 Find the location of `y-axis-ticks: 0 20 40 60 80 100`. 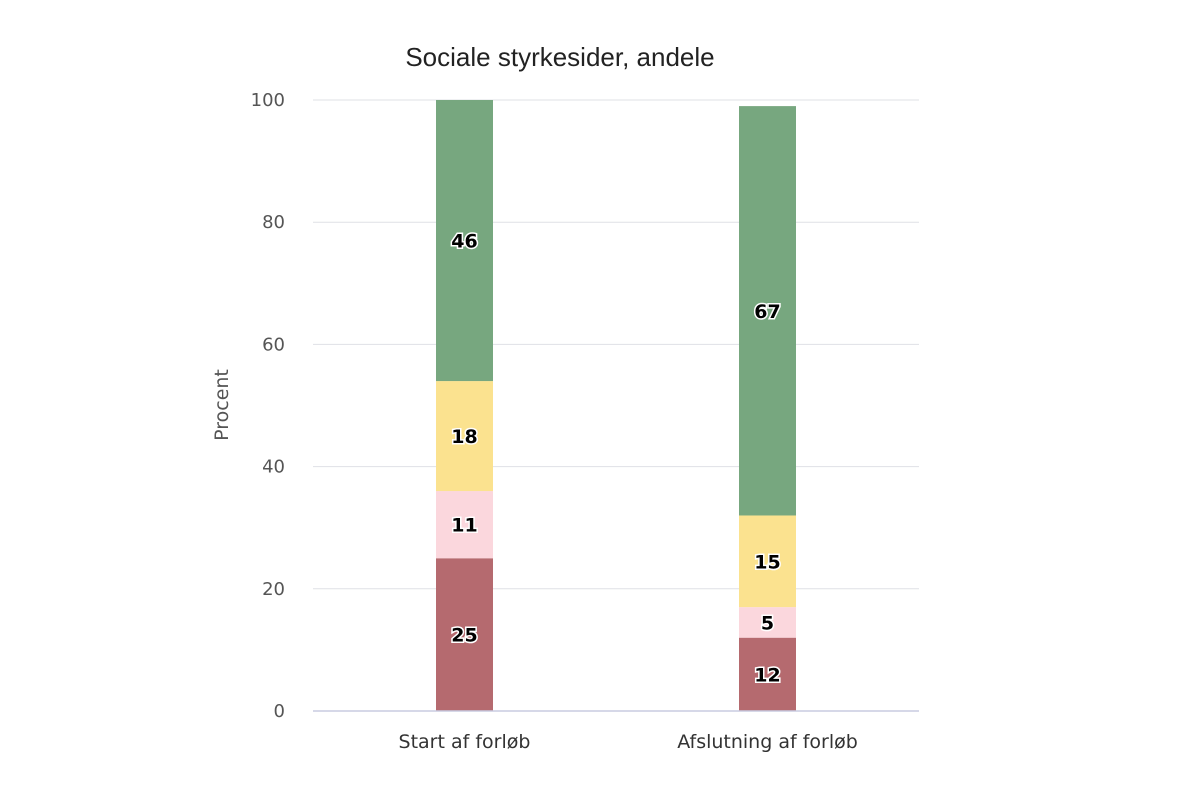

y-axis-ticks: 0 20 40 60 80 100 is located at coordinates (268, 406).